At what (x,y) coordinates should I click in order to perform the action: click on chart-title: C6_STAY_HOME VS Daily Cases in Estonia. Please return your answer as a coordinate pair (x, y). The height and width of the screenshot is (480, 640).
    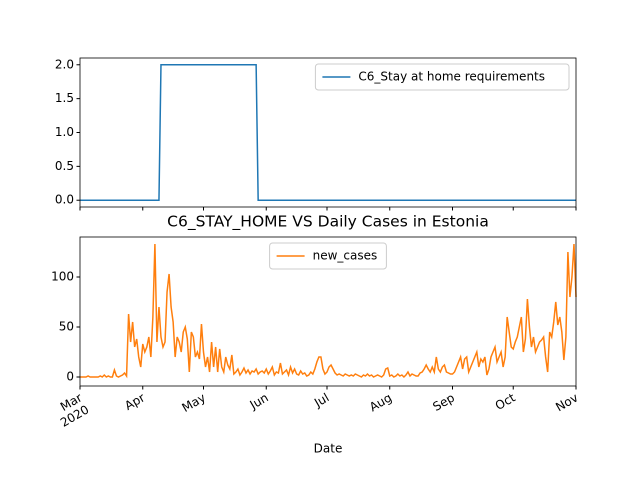
    Looking at the image, I should click on (328, 222).